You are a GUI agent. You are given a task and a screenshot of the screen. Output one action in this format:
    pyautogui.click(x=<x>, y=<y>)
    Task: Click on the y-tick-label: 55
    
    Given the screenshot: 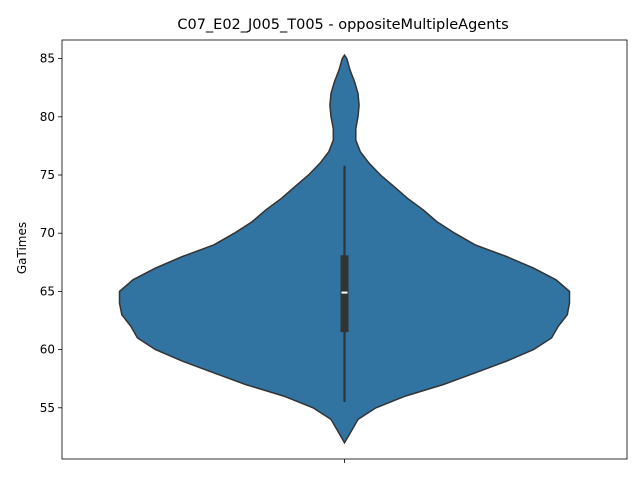 What is the action you would take?
    pyautogui.click(x=47, y=408)
    